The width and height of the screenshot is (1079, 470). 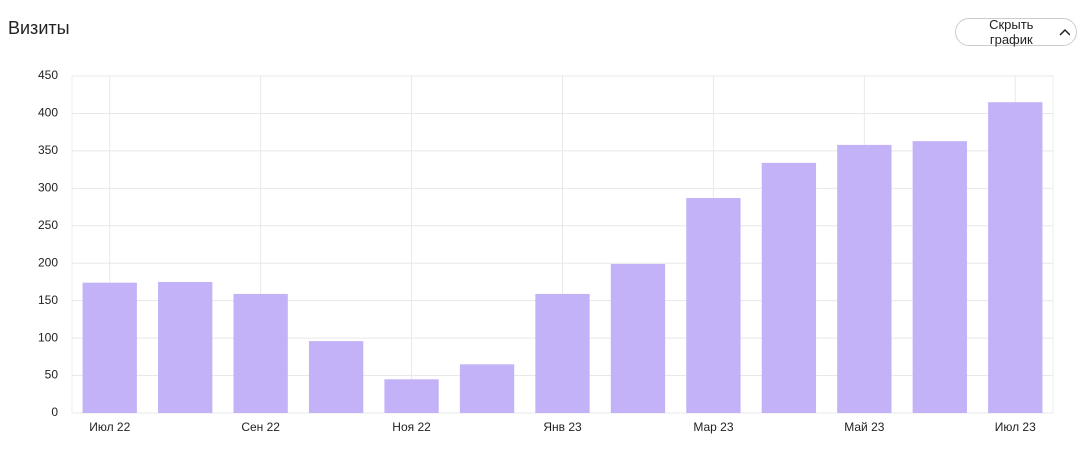 I want to click on x-tick-label: Мар 23, so click(x=713, y=427).